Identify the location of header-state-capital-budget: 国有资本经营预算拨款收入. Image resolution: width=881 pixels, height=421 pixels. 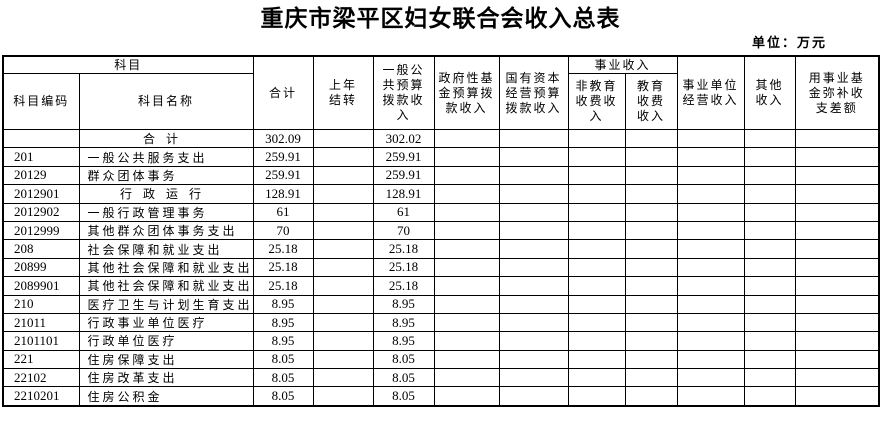
(533, 92).